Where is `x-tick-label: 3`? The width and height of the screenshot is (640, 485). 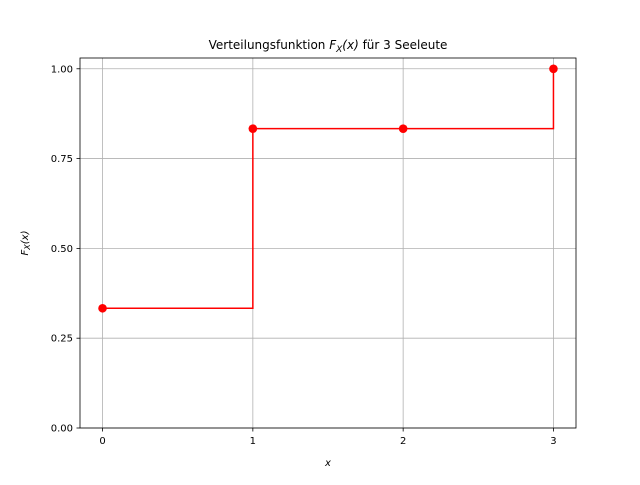
x-tick-label: 3 is located at coordinates (553, 441).